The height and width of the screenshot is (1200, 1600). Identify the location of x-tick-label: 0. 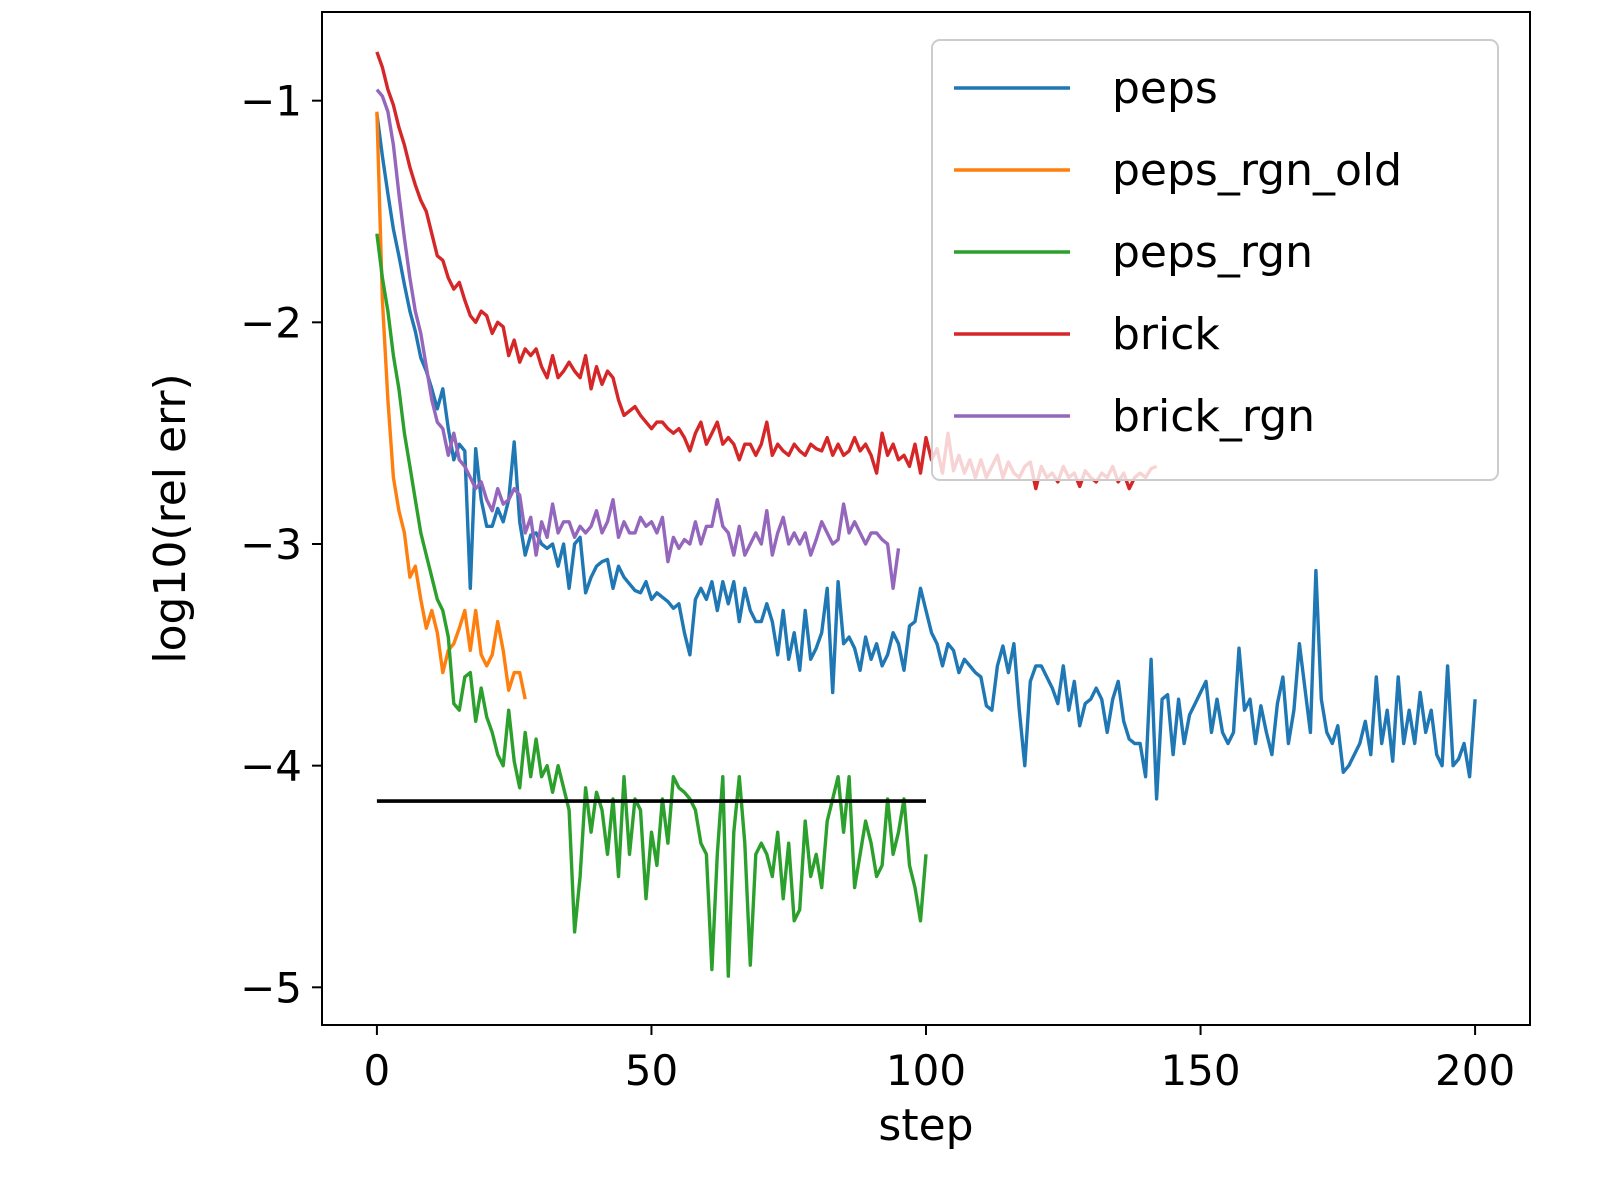
(377, 1070).